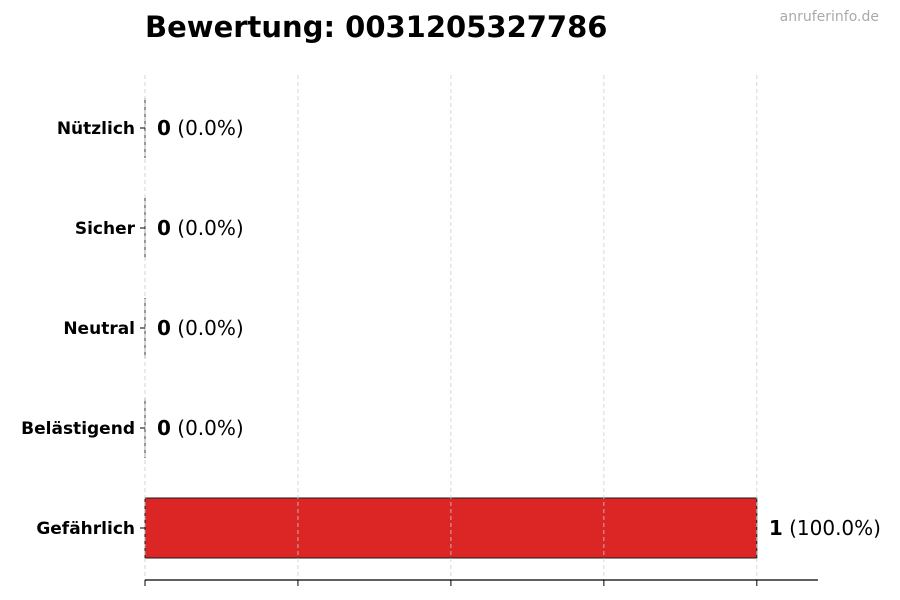 This screenshot has height=600, width=900. What do you see at coordinates (832, 528) in the screenshot?
I see `value-percent: (100.0%)` at bounding box center [832, 528].